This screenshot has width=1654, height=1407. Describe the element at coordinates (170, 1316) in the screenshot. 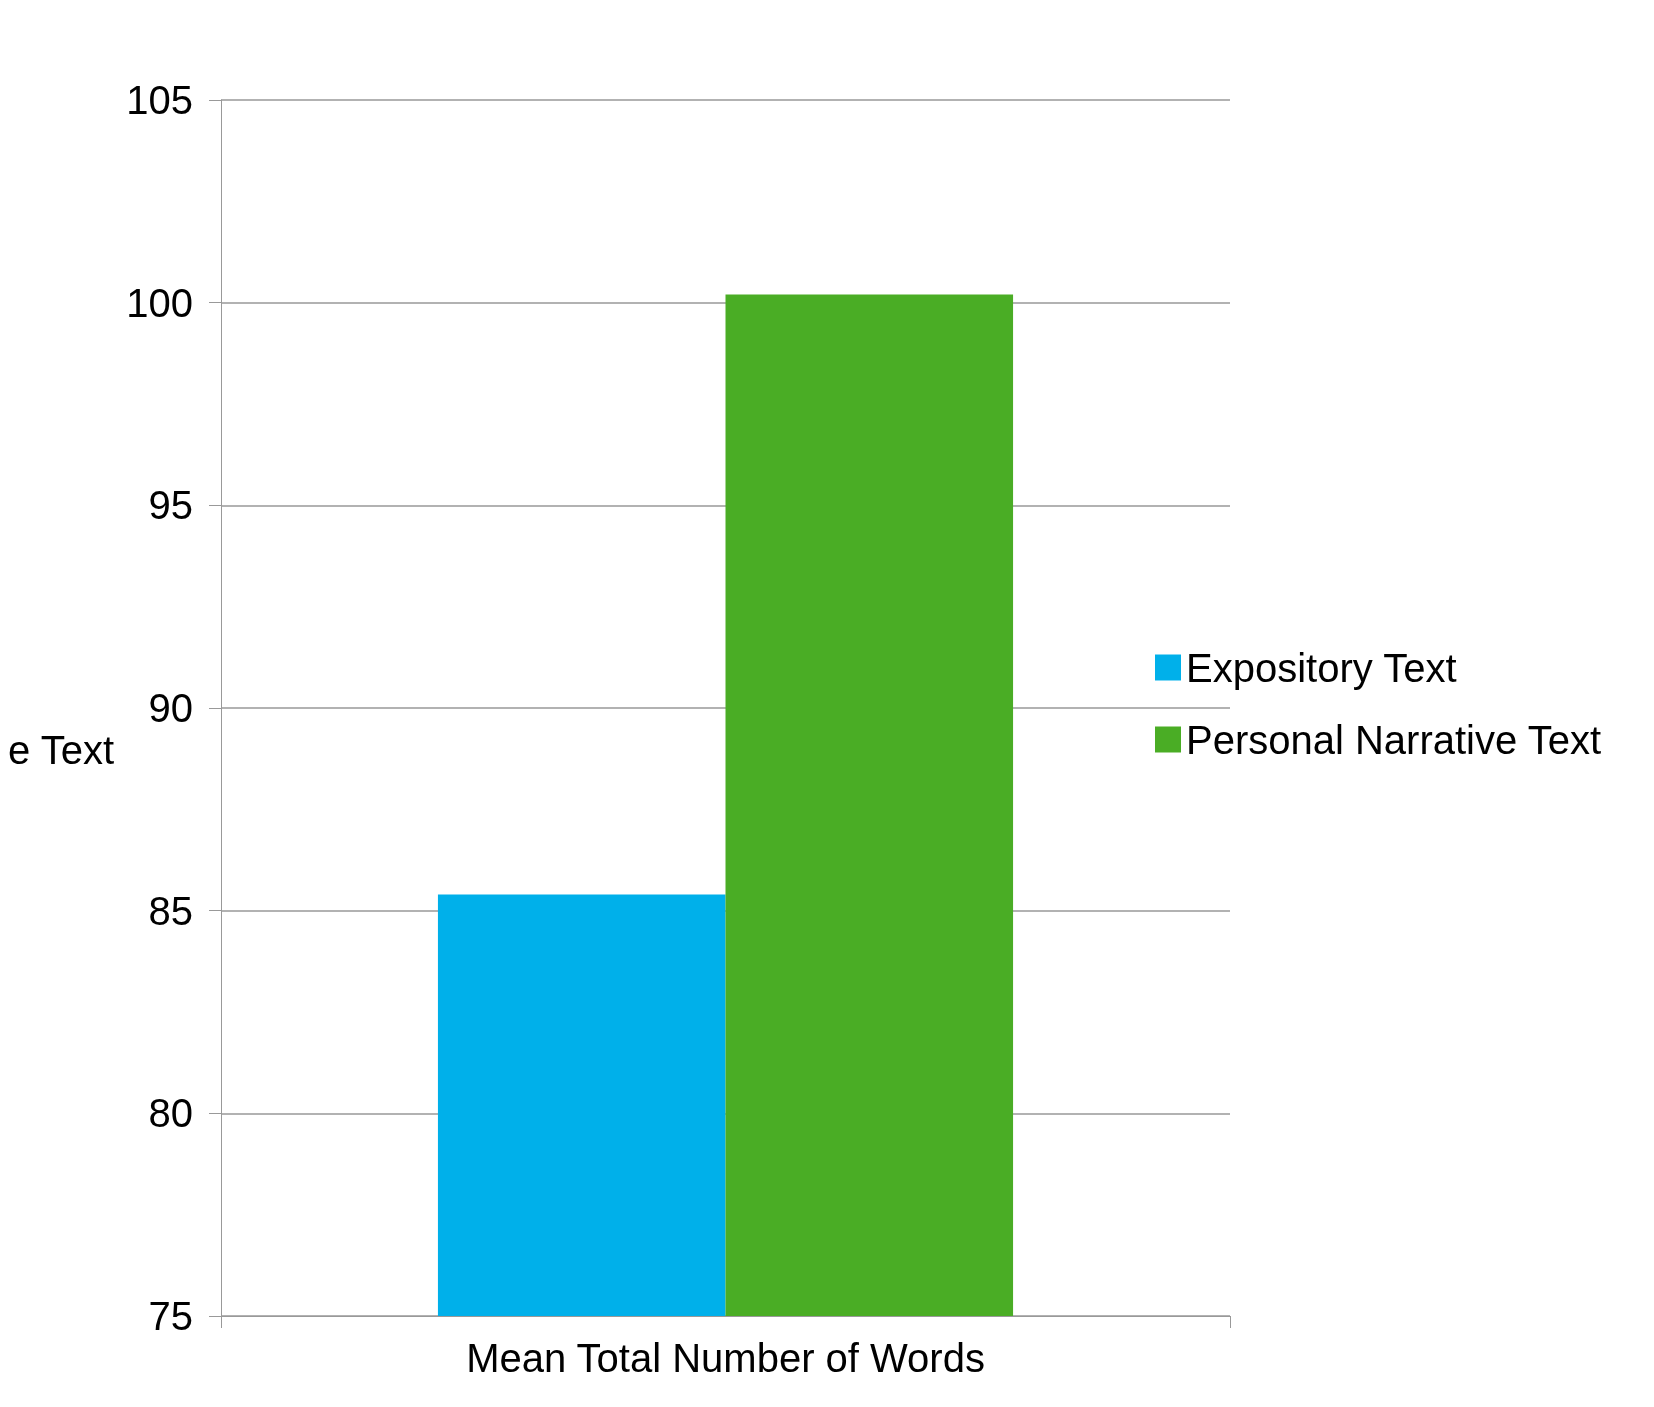

I see `y-tick-label: 75` at that location.